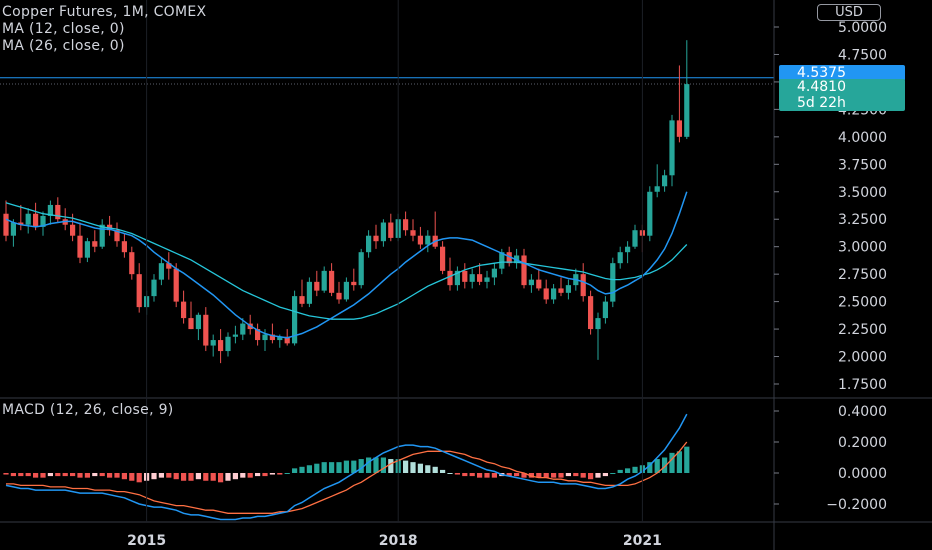  What do you see at coordinates (104, 12) in the screenshot?
I see `chart-title: Copper Futures, 1M, COMEX` at bounding box center [104, 12].